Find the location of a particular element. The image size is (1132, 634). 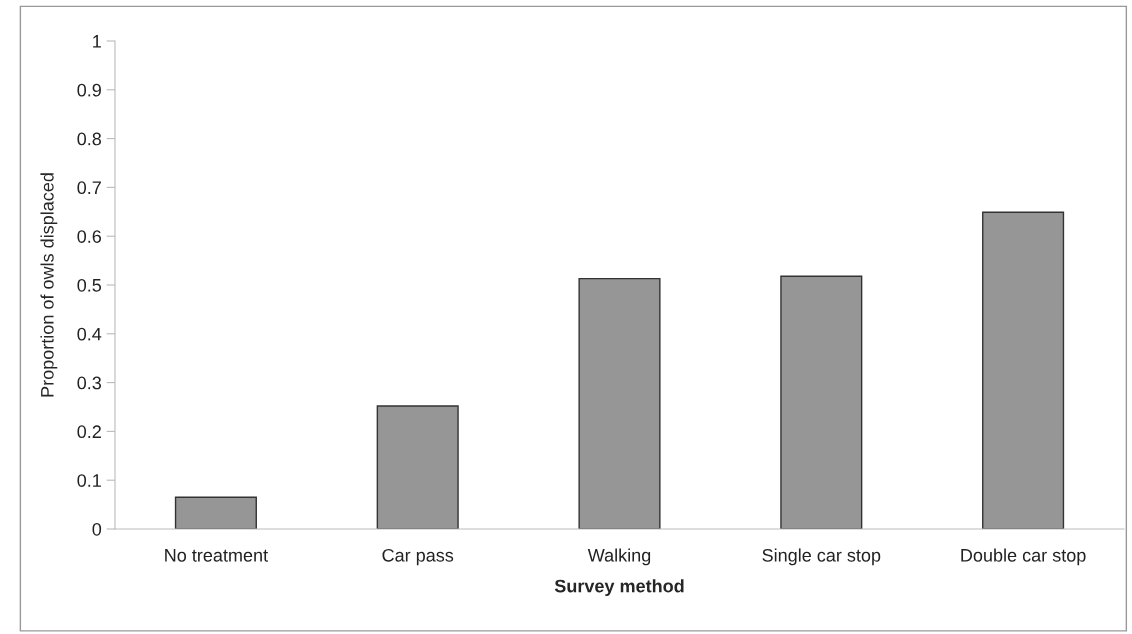

y-tick-label: 1 is located at coordinates (97, 41).